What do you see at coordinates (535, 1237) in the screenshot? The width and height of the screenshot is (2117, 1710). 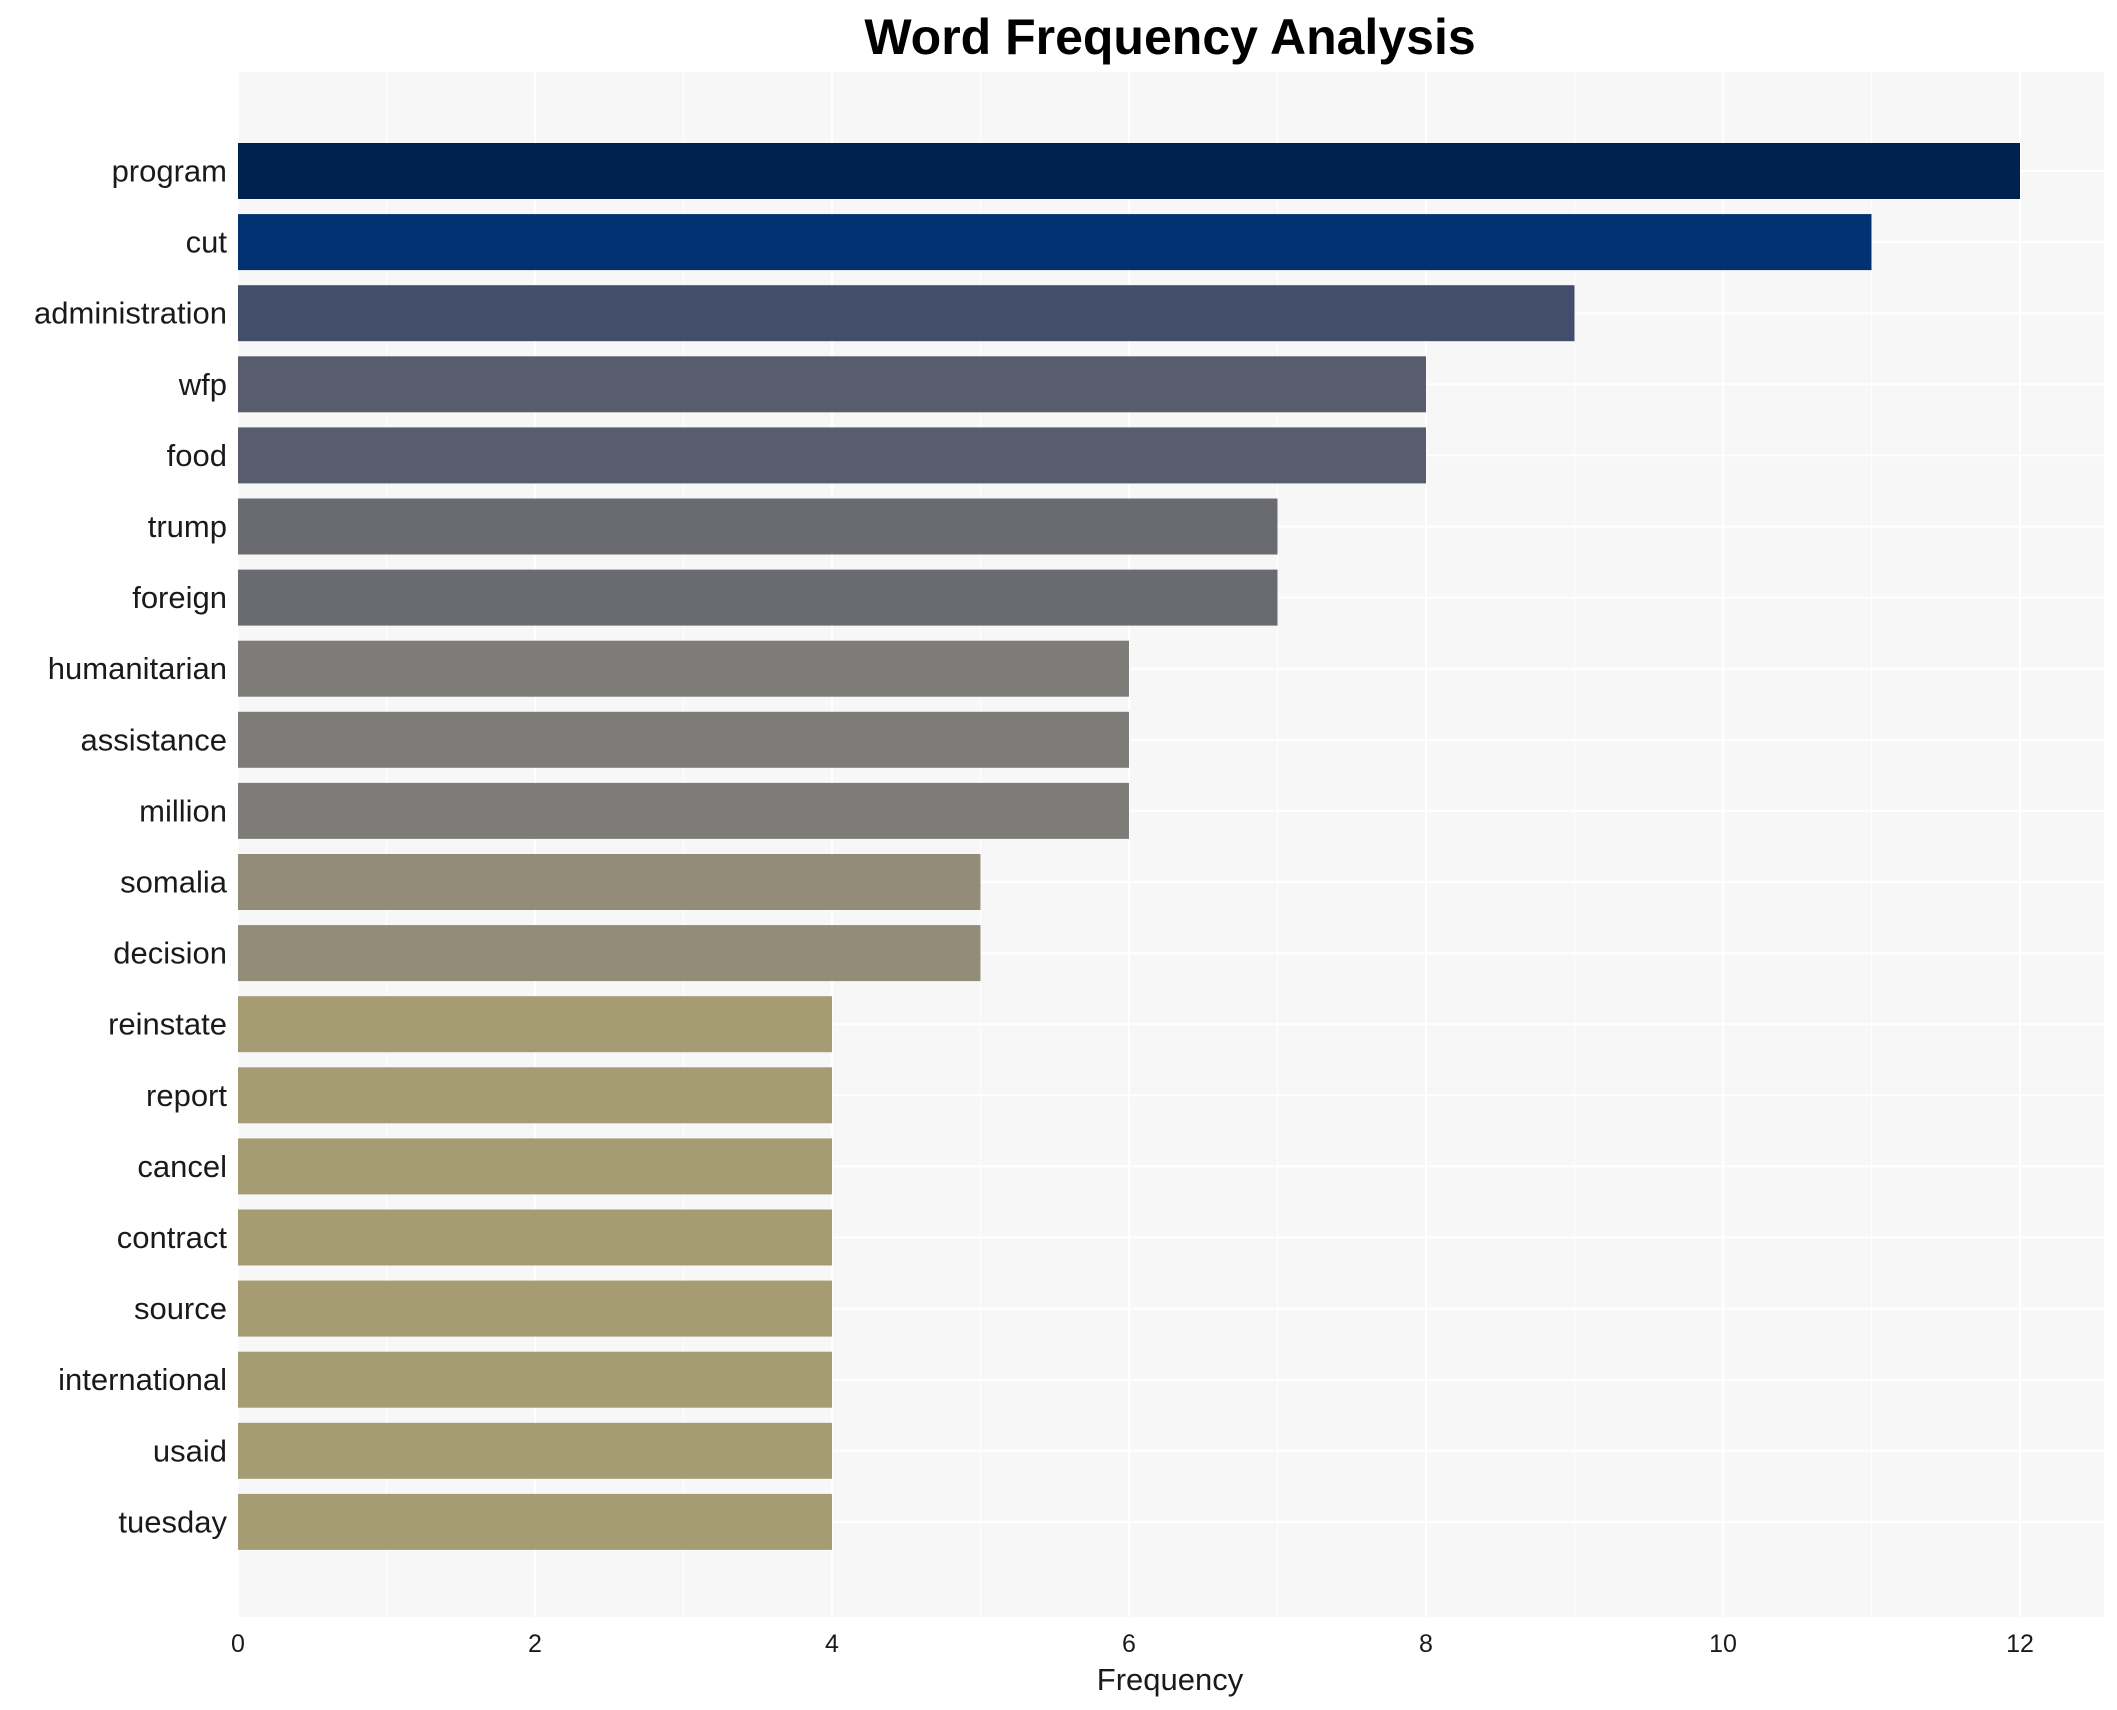 I see `bar-contract` at bounding box center [535, 1237].